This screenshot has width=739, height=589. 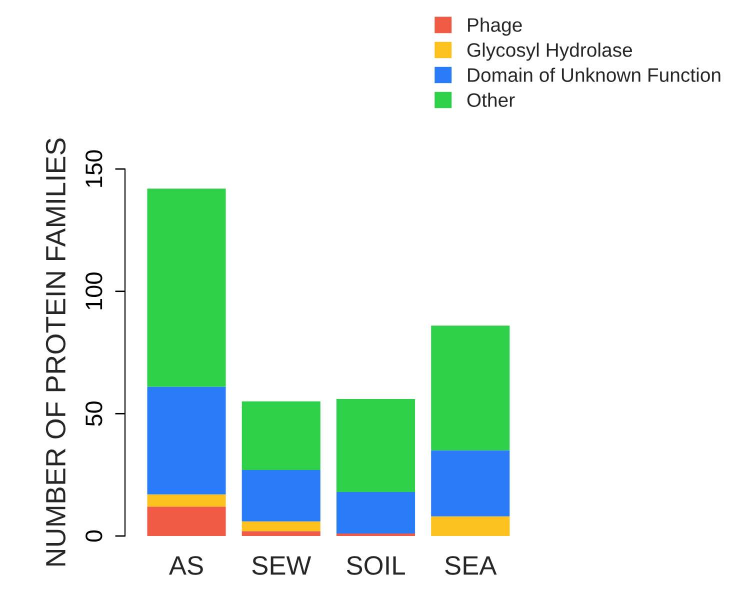 I want to click on x-tick-label: SOIL, so click(x=375, y=565).